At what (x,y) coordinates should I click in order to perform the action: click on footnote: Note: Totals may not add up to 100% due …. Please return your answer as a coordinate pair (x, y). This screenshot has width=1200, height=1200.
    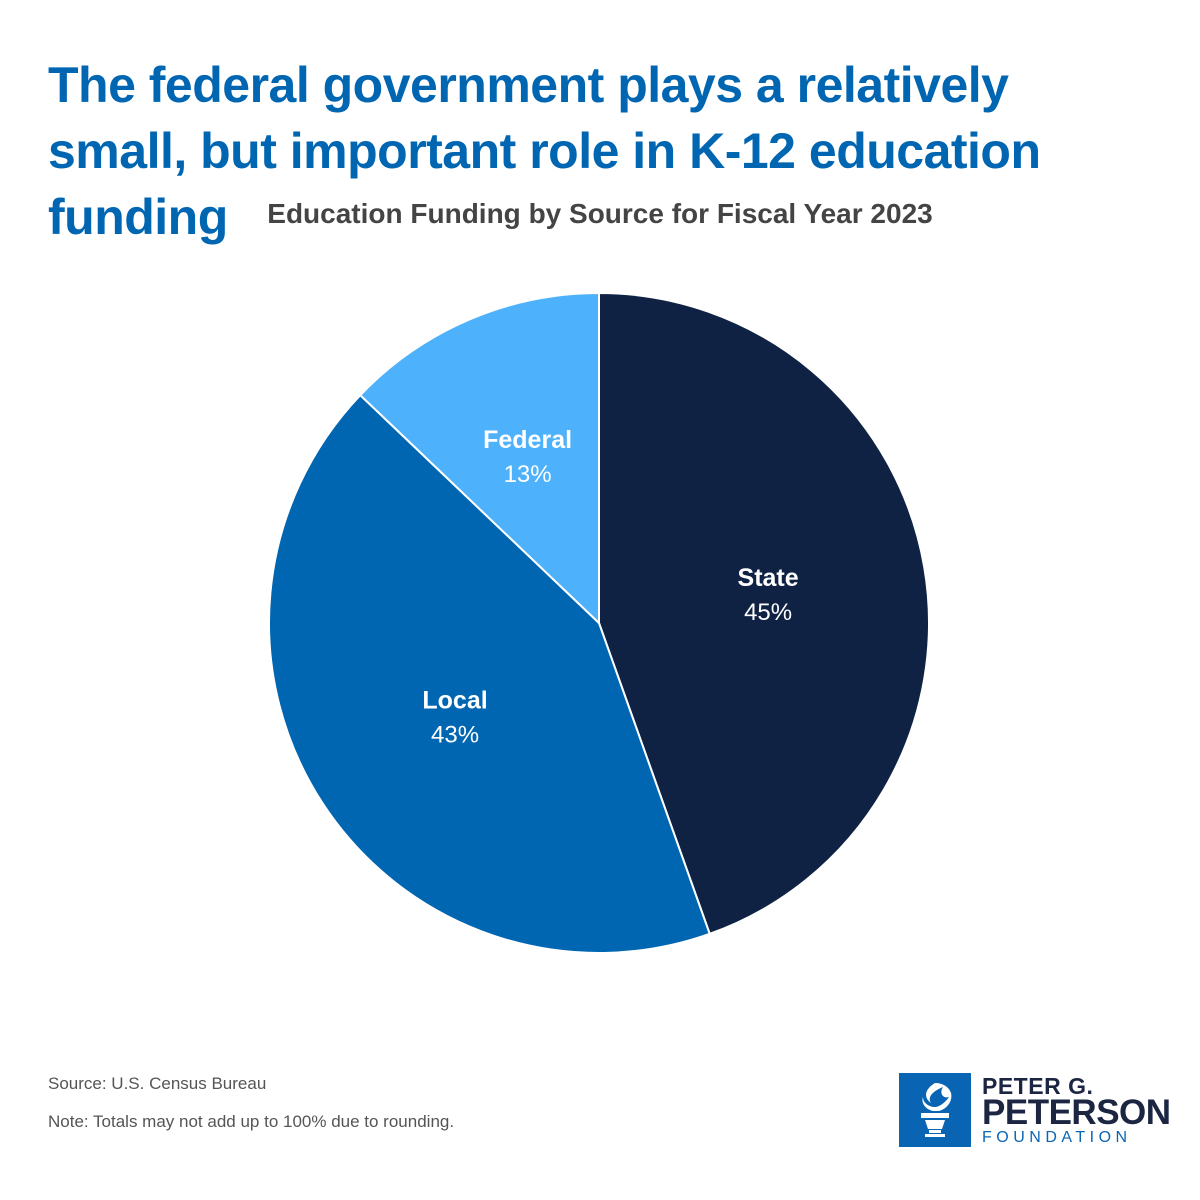
    Looking at the image, I should click on (251, 1121).